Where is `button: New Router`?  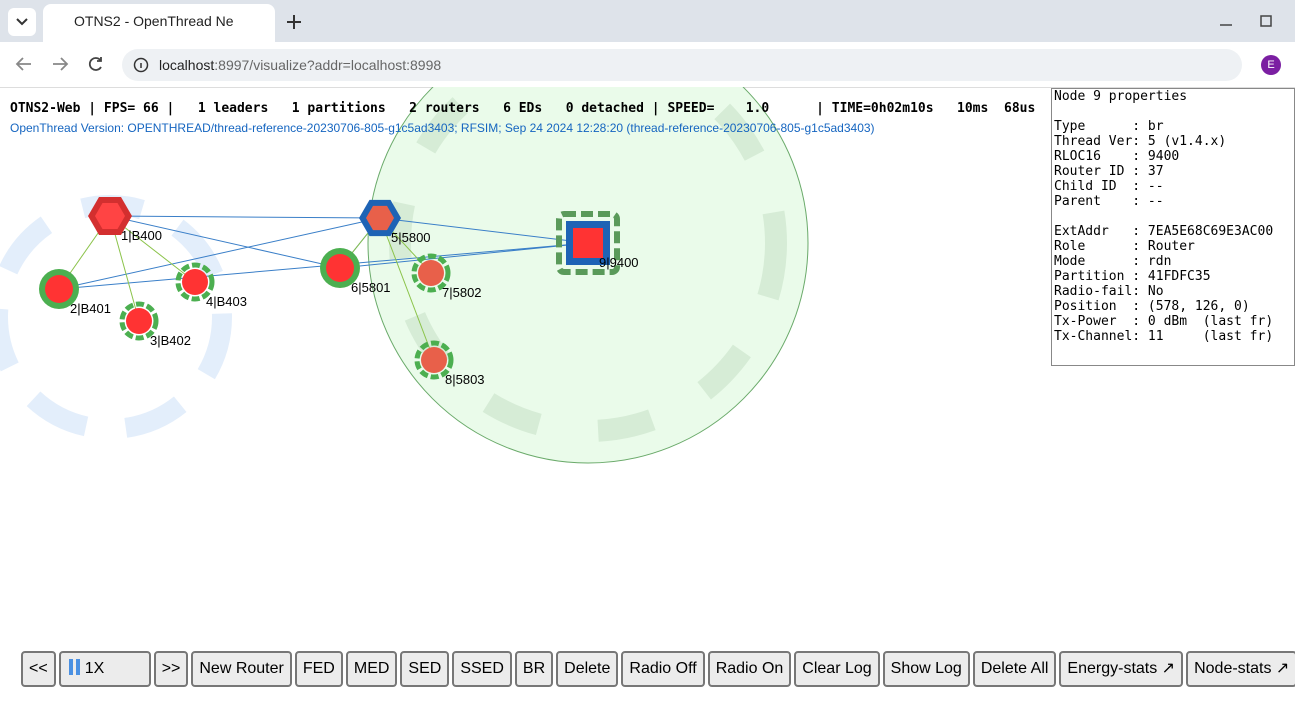
button: New Router is located at coordinates (241, 669).